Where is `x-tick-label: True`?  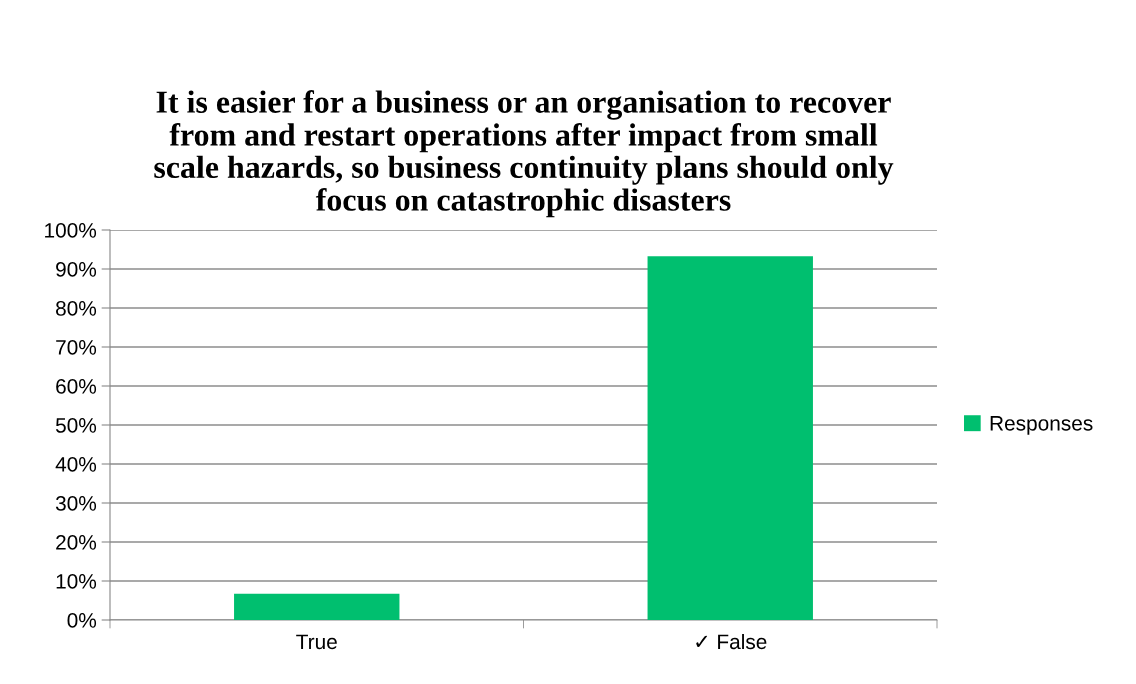 x-tick-label: True is located at coordinates (316, 642).